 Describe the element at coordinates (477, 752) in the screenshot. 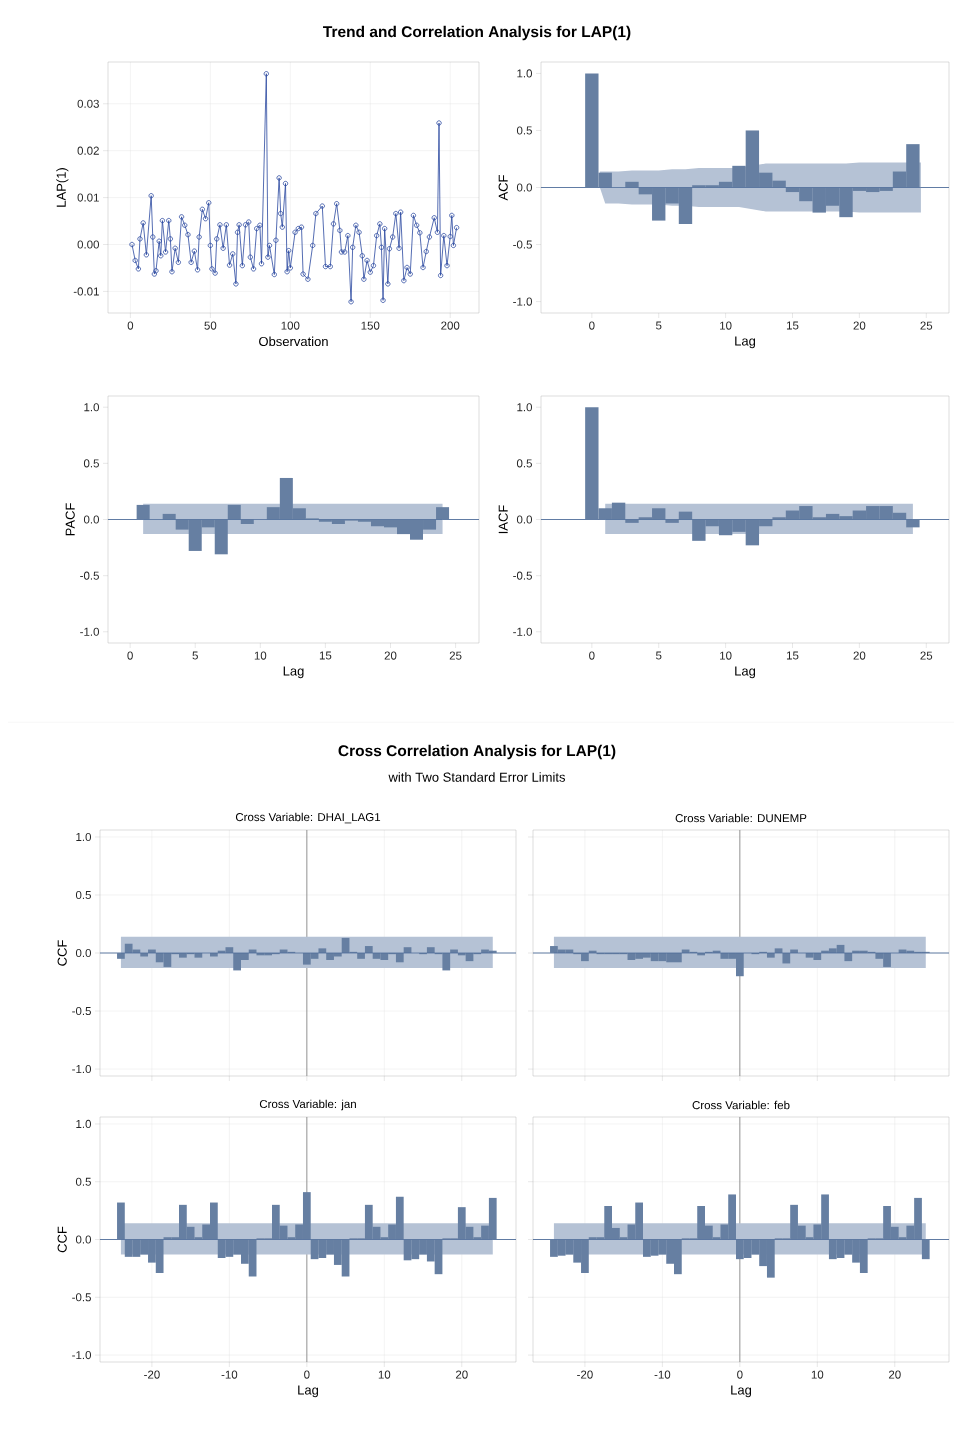

I see `chart-title: Cross Correlation Analysis for LAP(1)` at that location.